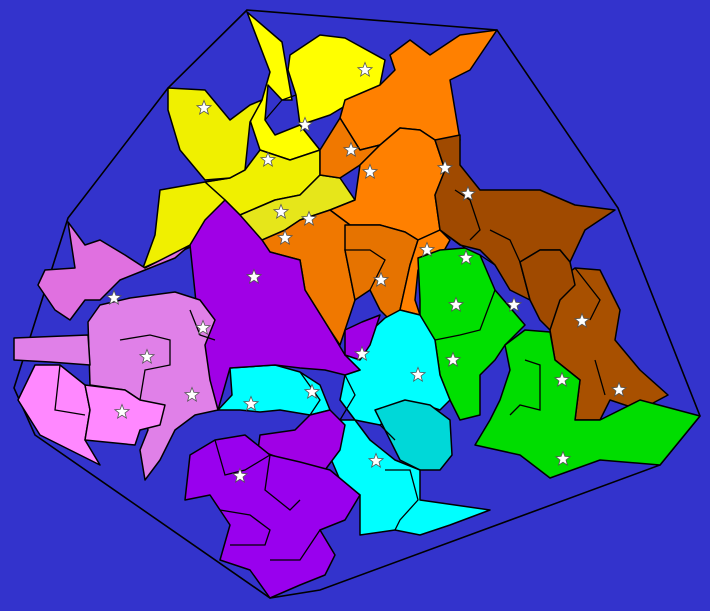 The height and width of the screenshot is (611, 710). I want to click on pink-piece-left, so click(59, 415).